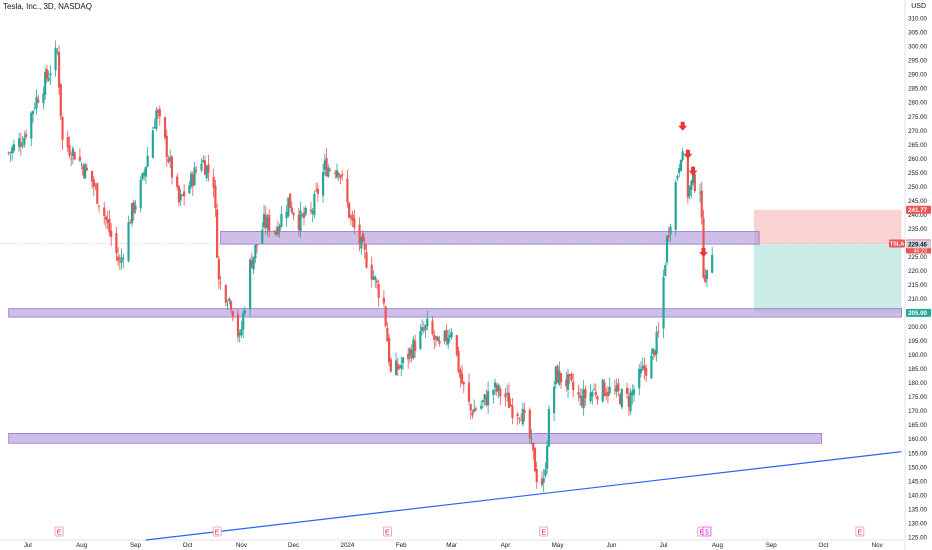  What do you see at coordinates (415, 438) in the screenshot?
I see `support-resistance-zone` at bounding box center [415, 438].